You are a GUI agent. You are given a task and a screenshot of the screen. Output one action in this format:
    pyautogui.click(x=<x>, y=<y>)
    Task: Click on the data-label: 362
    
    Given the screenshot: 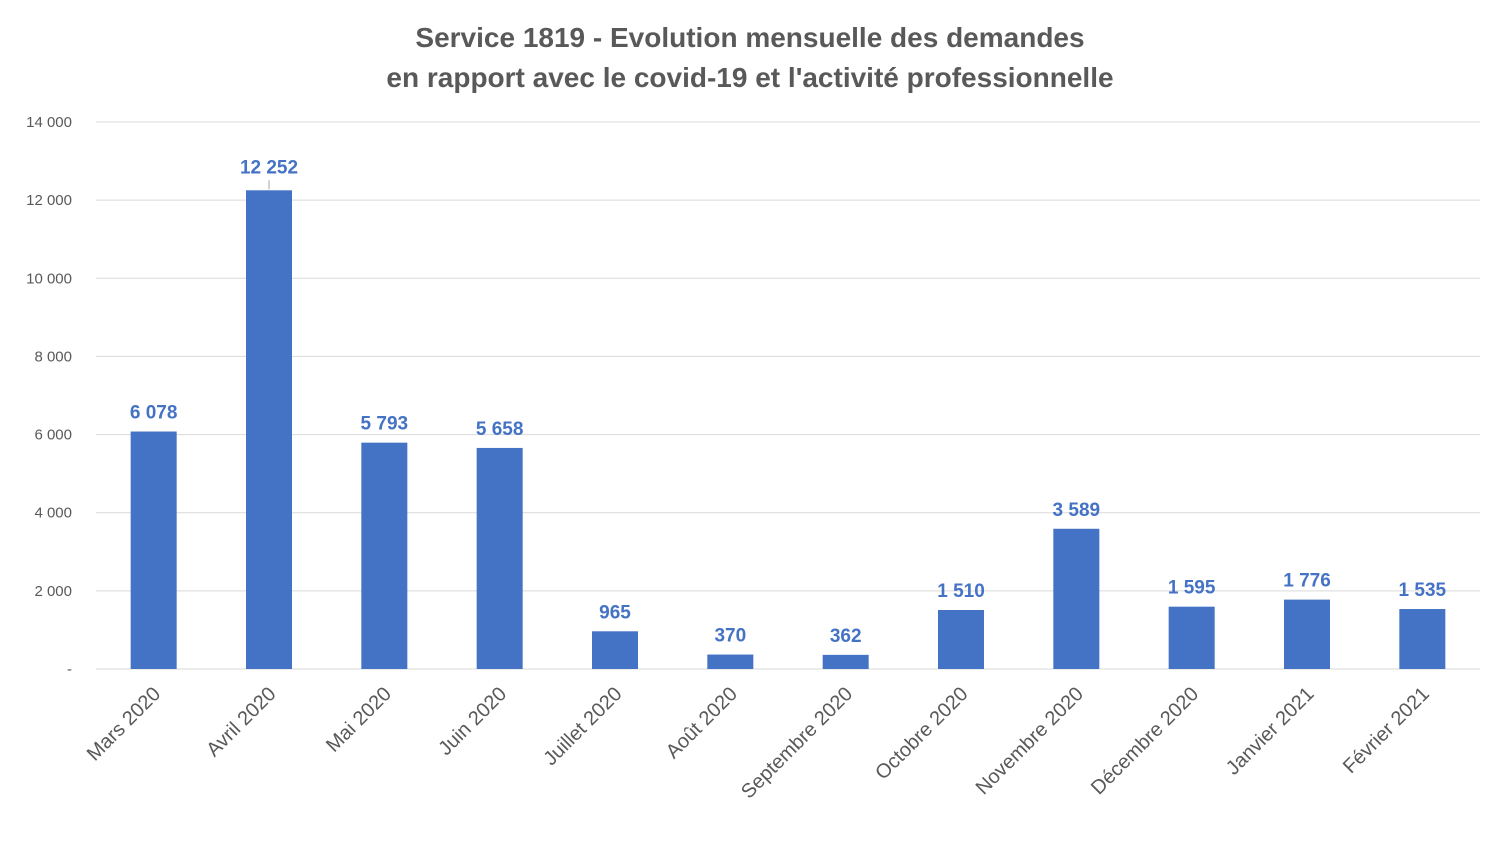 What is the action you would take?
    pyautogui.click(x=846, y=636)
    